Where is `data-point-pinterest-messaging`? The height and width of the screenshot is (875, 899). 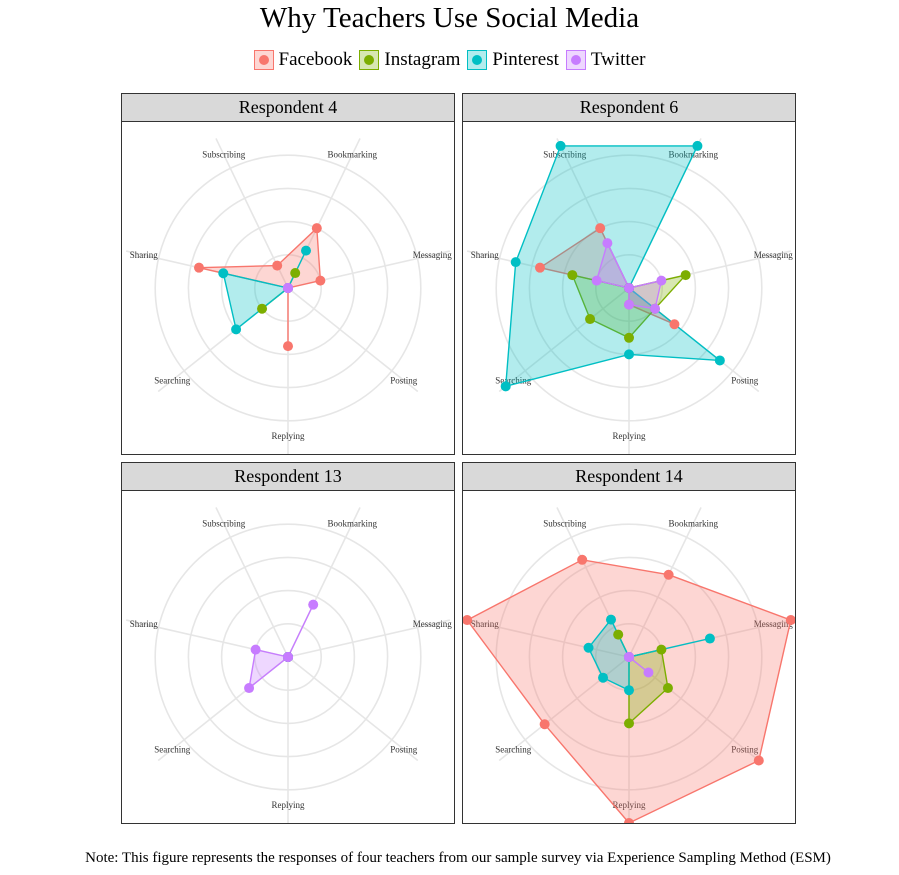 data-point-pinterest-messaging is located at coordinates (709, 638).